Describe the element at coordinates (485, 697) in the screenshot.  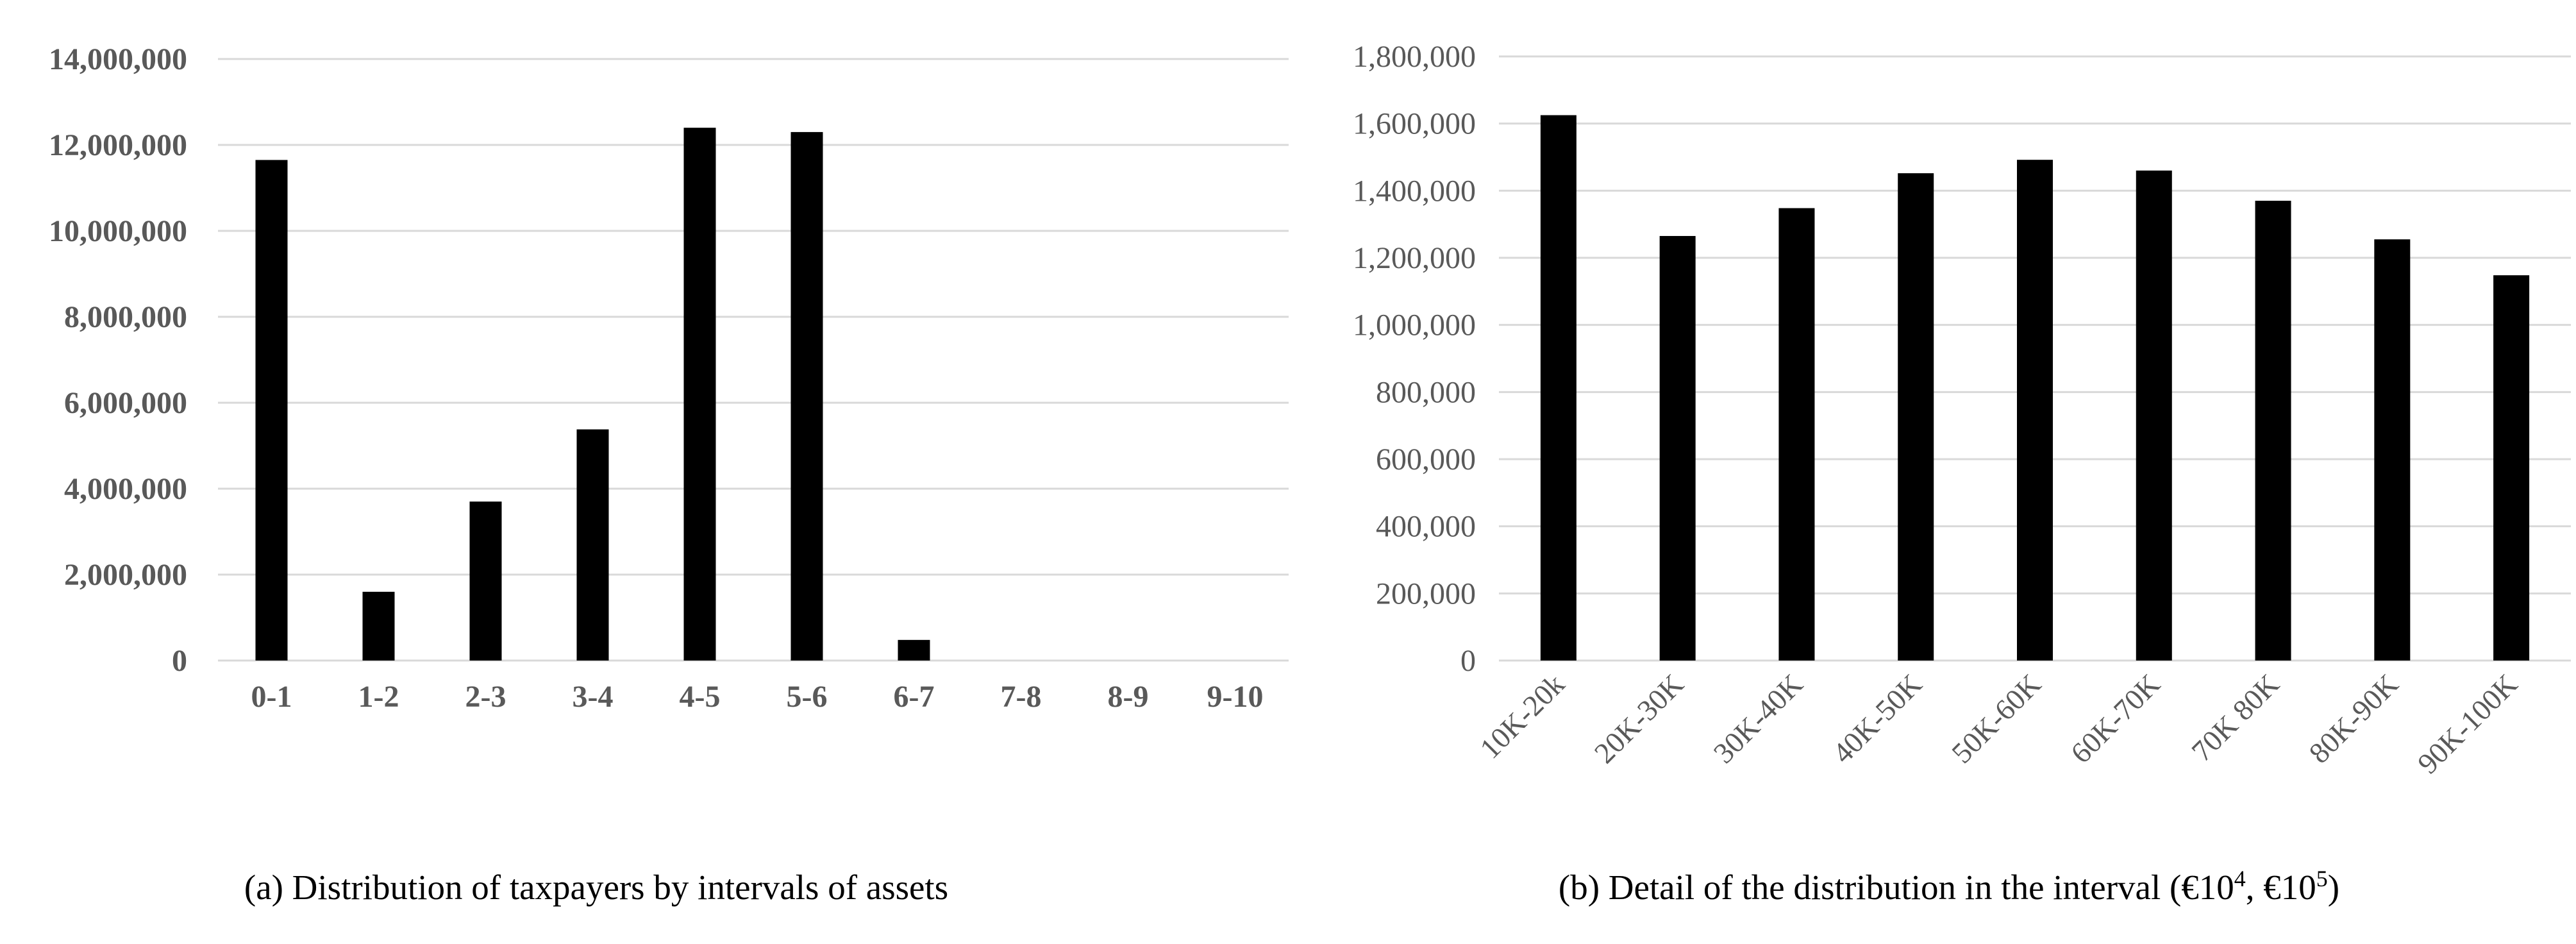
I see `x-tick-label: 2-3` at that location.